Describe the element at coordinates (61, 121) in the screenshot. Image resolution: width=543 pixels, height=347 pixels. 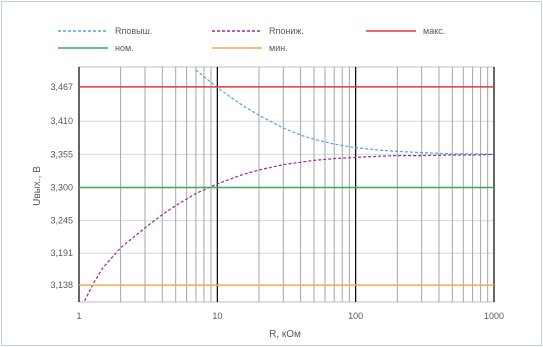
I see `y-tick-label: 3,410` at that location.